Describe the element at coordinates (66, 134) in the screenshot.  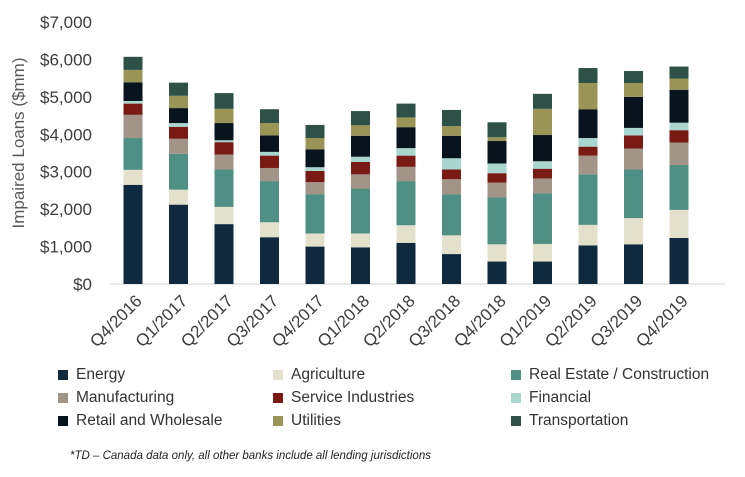
I see `y-tick-label: $4,000` at that location.